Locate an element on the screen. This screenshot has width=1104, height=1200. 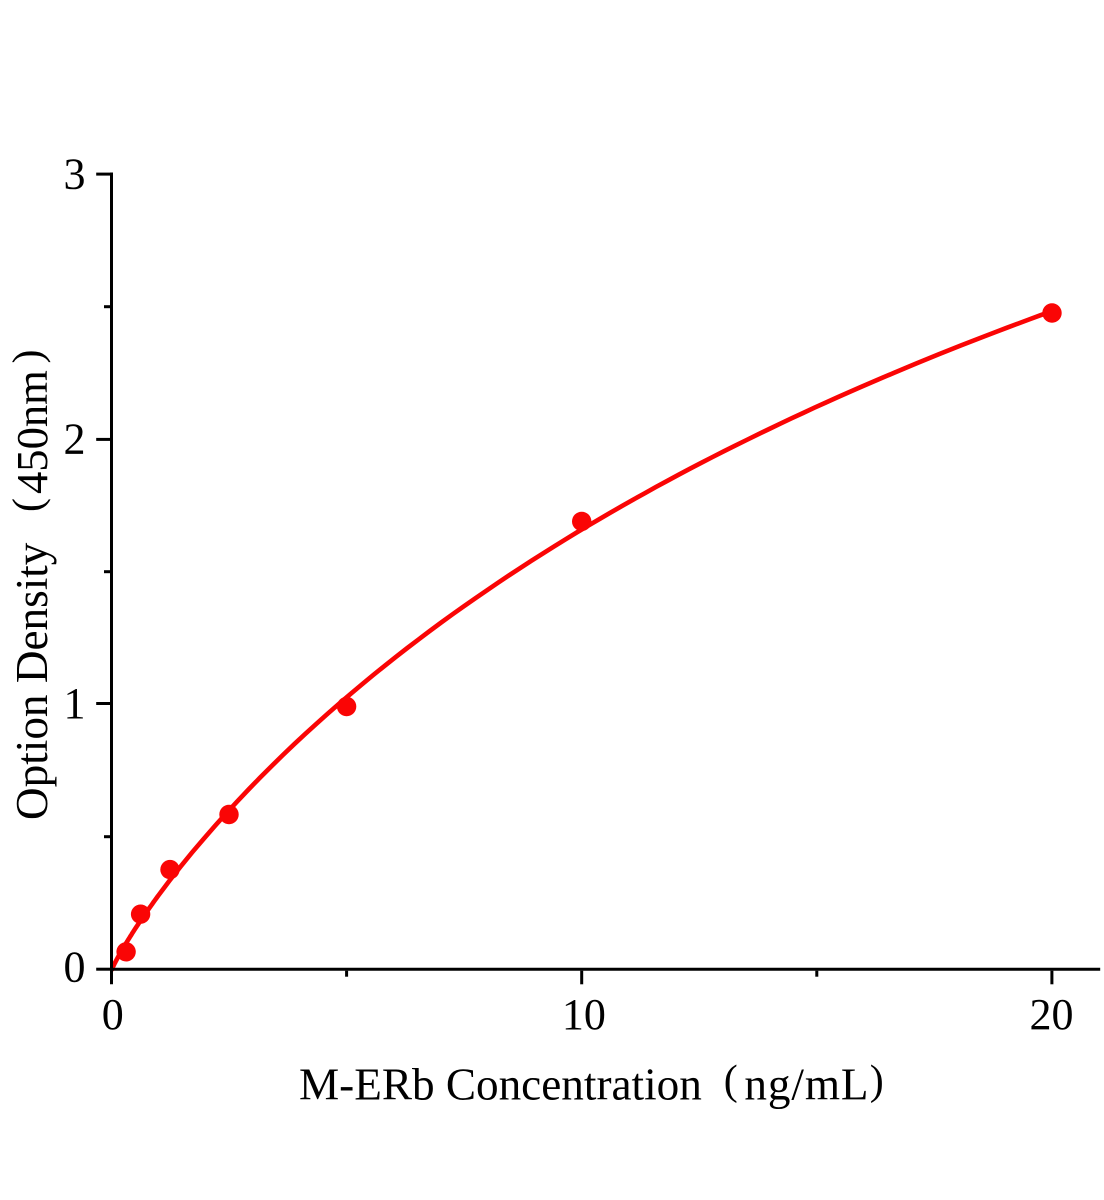
svg-text: 1 is located at coordinates (75, 703).